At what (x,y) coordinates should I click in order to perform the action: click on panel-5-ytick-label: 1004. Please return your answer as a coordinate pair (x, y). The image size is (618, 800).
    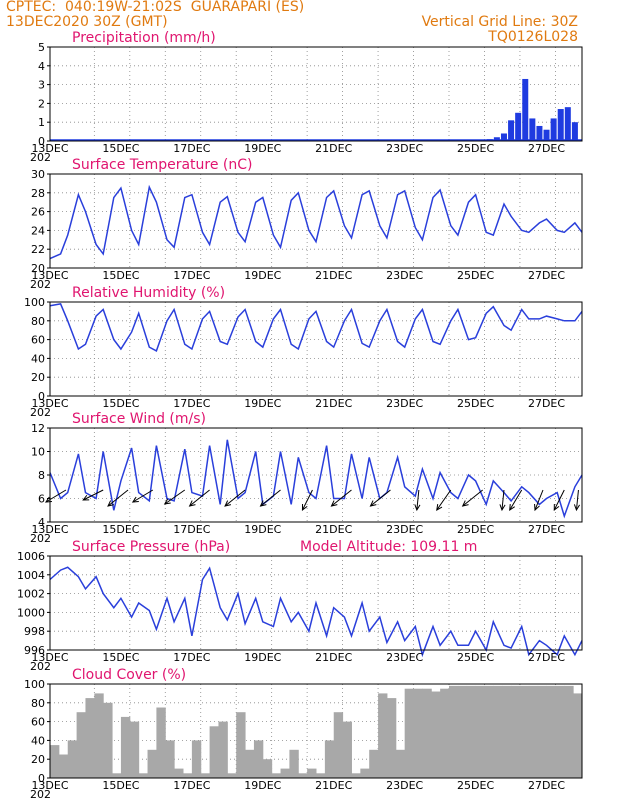
    Looking at the image, I should click on (31, 575).